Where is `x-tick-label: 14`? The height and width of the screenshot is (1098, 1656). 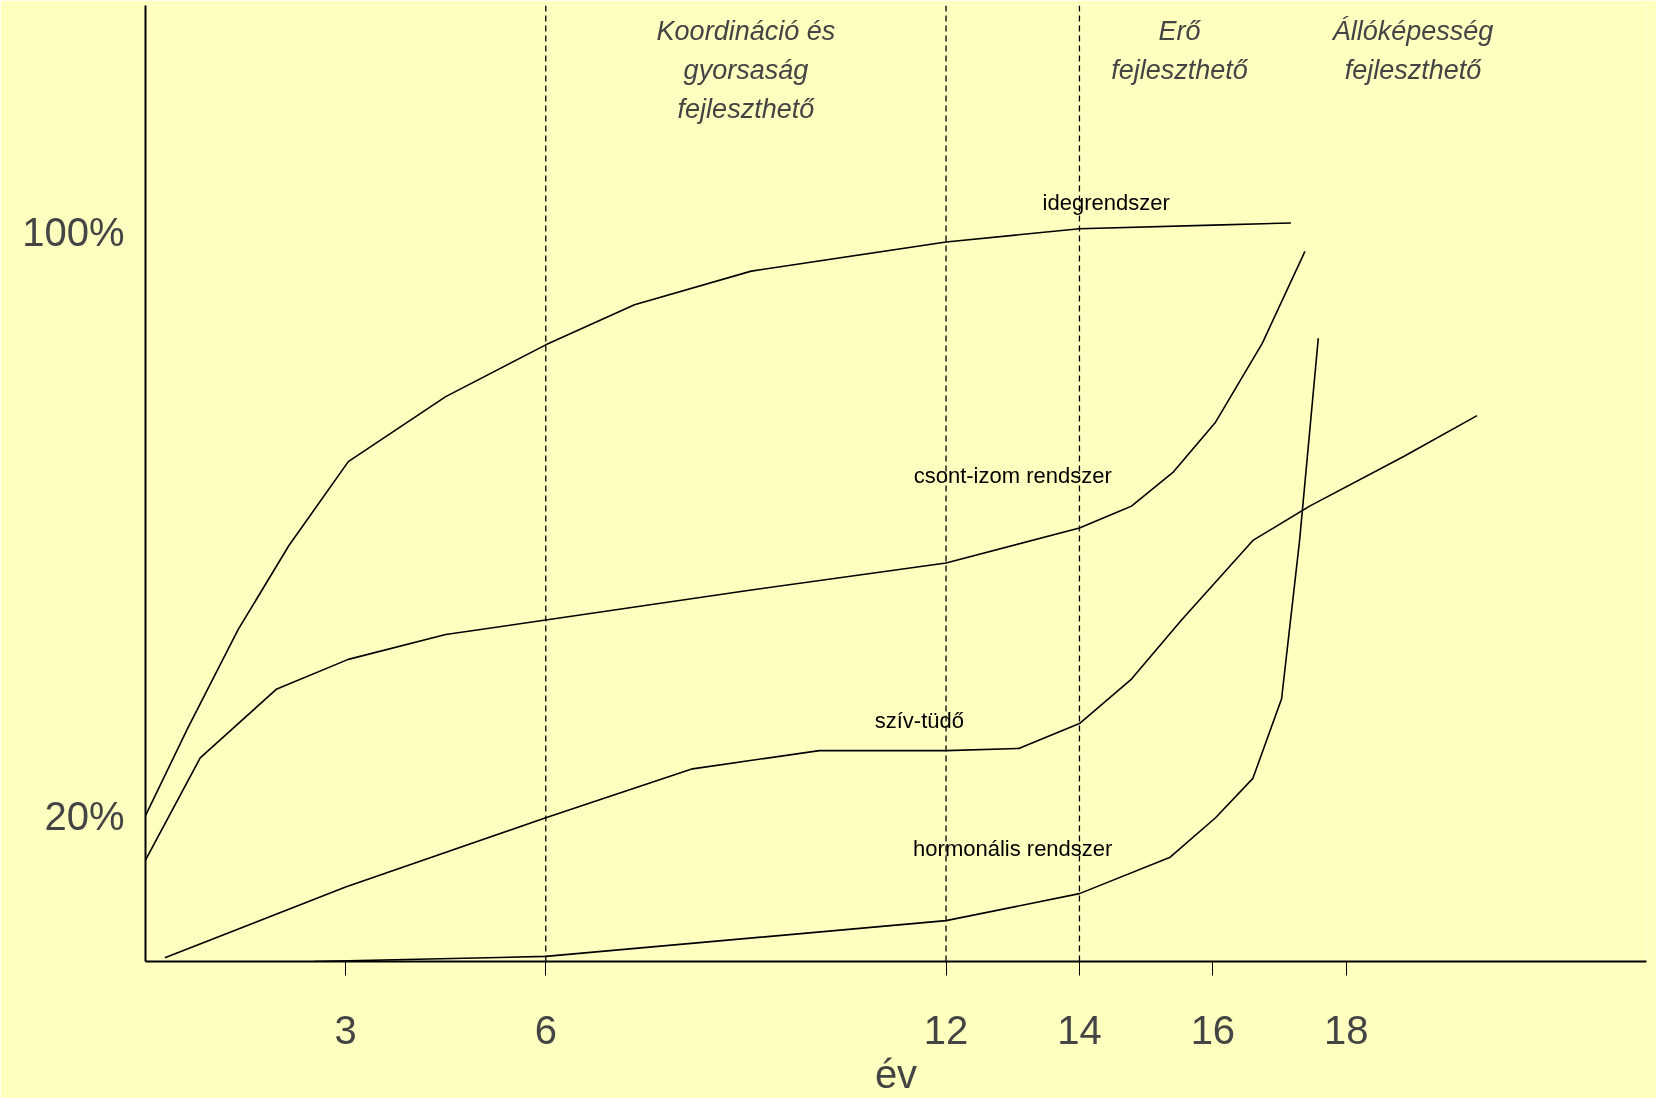
x-tick-label: 14 is located at coordinates (1079, 1029).